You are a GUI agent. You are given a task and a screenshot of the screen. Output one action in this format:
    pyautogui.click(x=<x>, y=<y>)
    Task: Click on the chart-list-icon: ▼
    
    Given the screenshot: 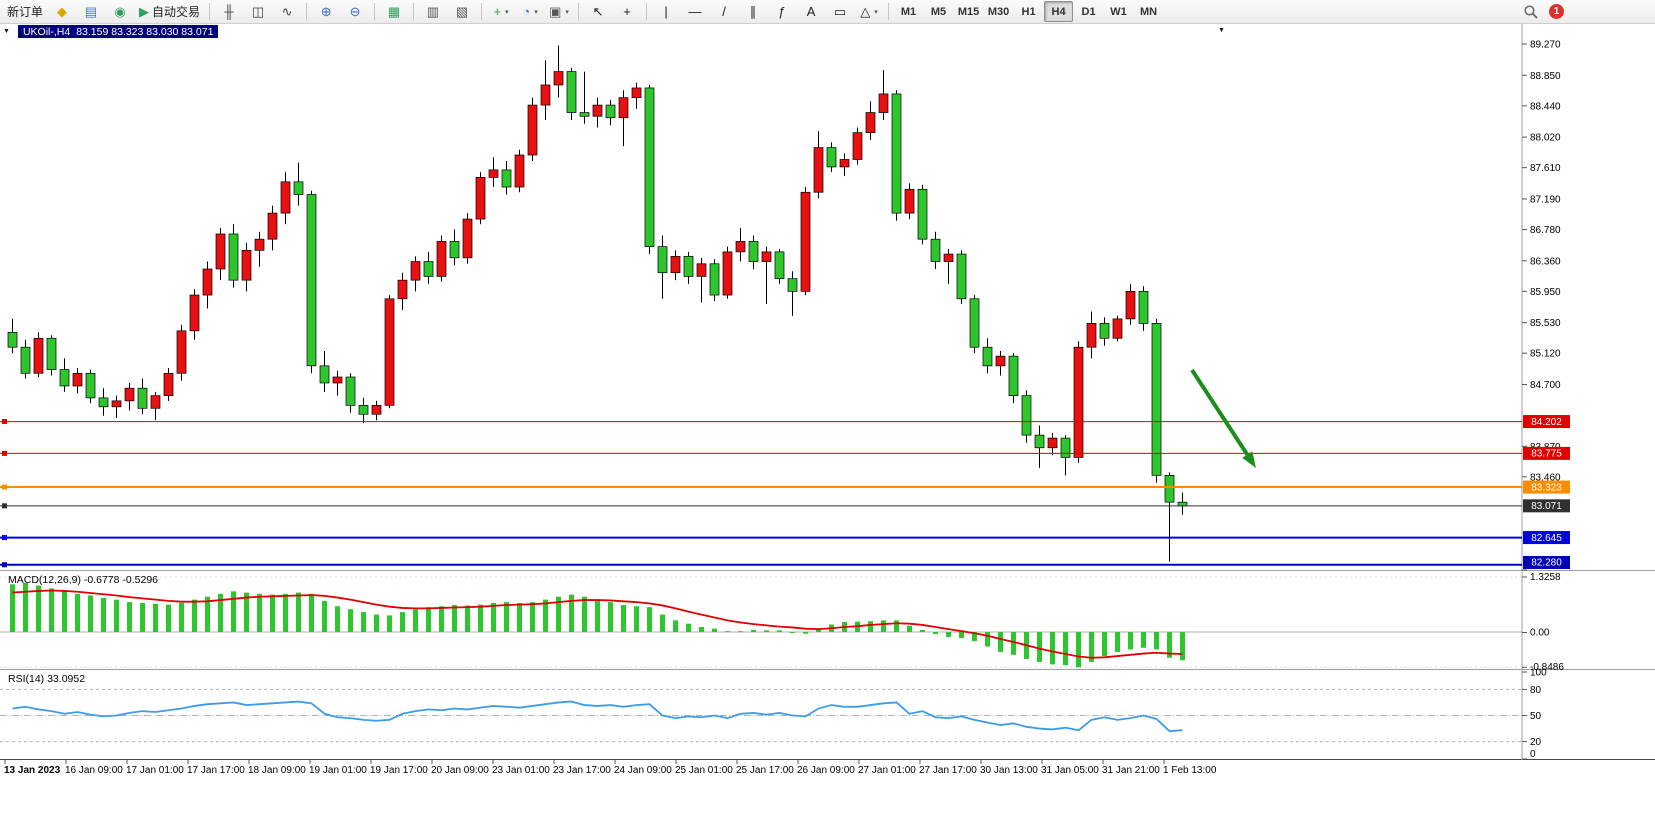 What is the action you would take?
    pyautogui.click(x=6, y=31)
    